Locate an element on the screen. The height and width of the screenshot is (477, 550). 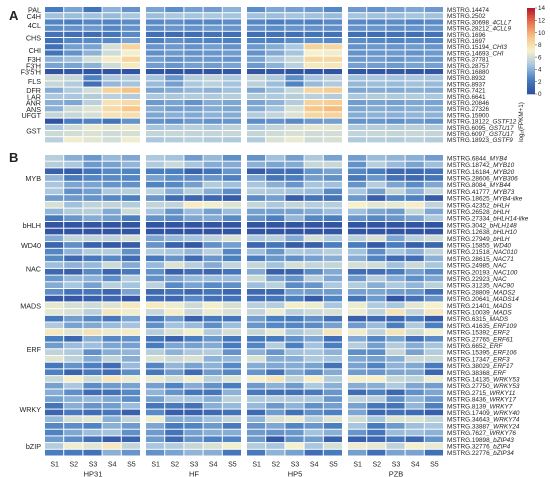
gene-family-label: PAL is located at coordinates (34, 10).